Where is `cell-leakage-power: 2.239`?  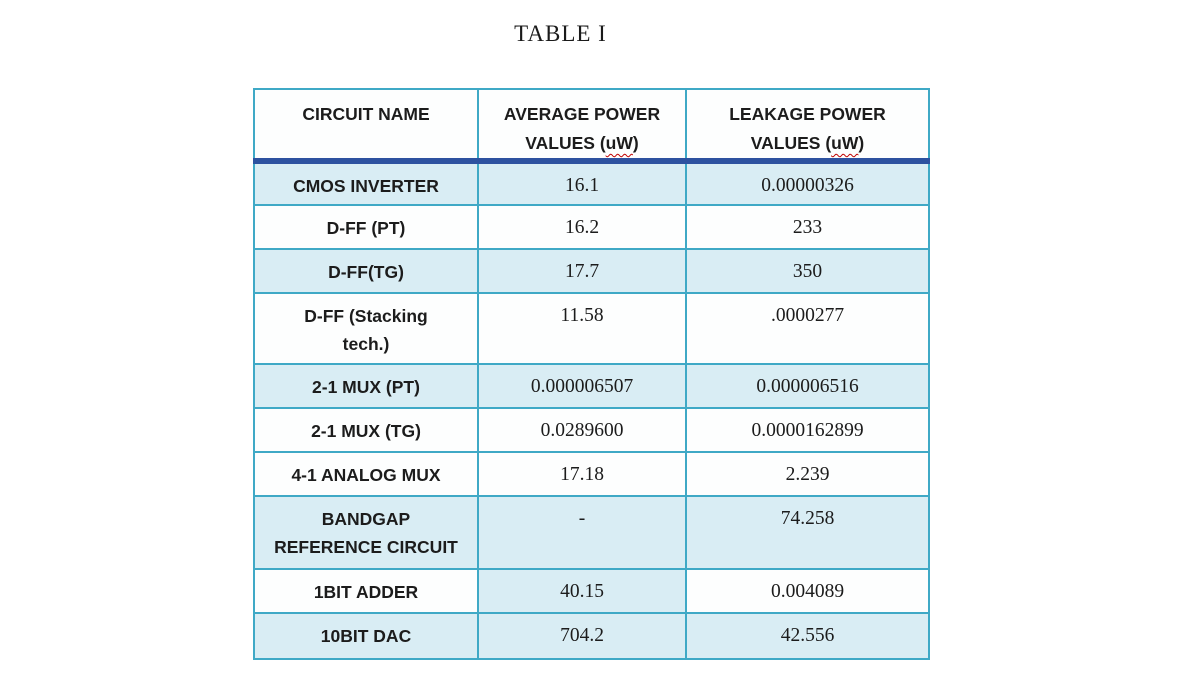 cell-leakage-power: 2.239 is located at coordinates (807, 474).